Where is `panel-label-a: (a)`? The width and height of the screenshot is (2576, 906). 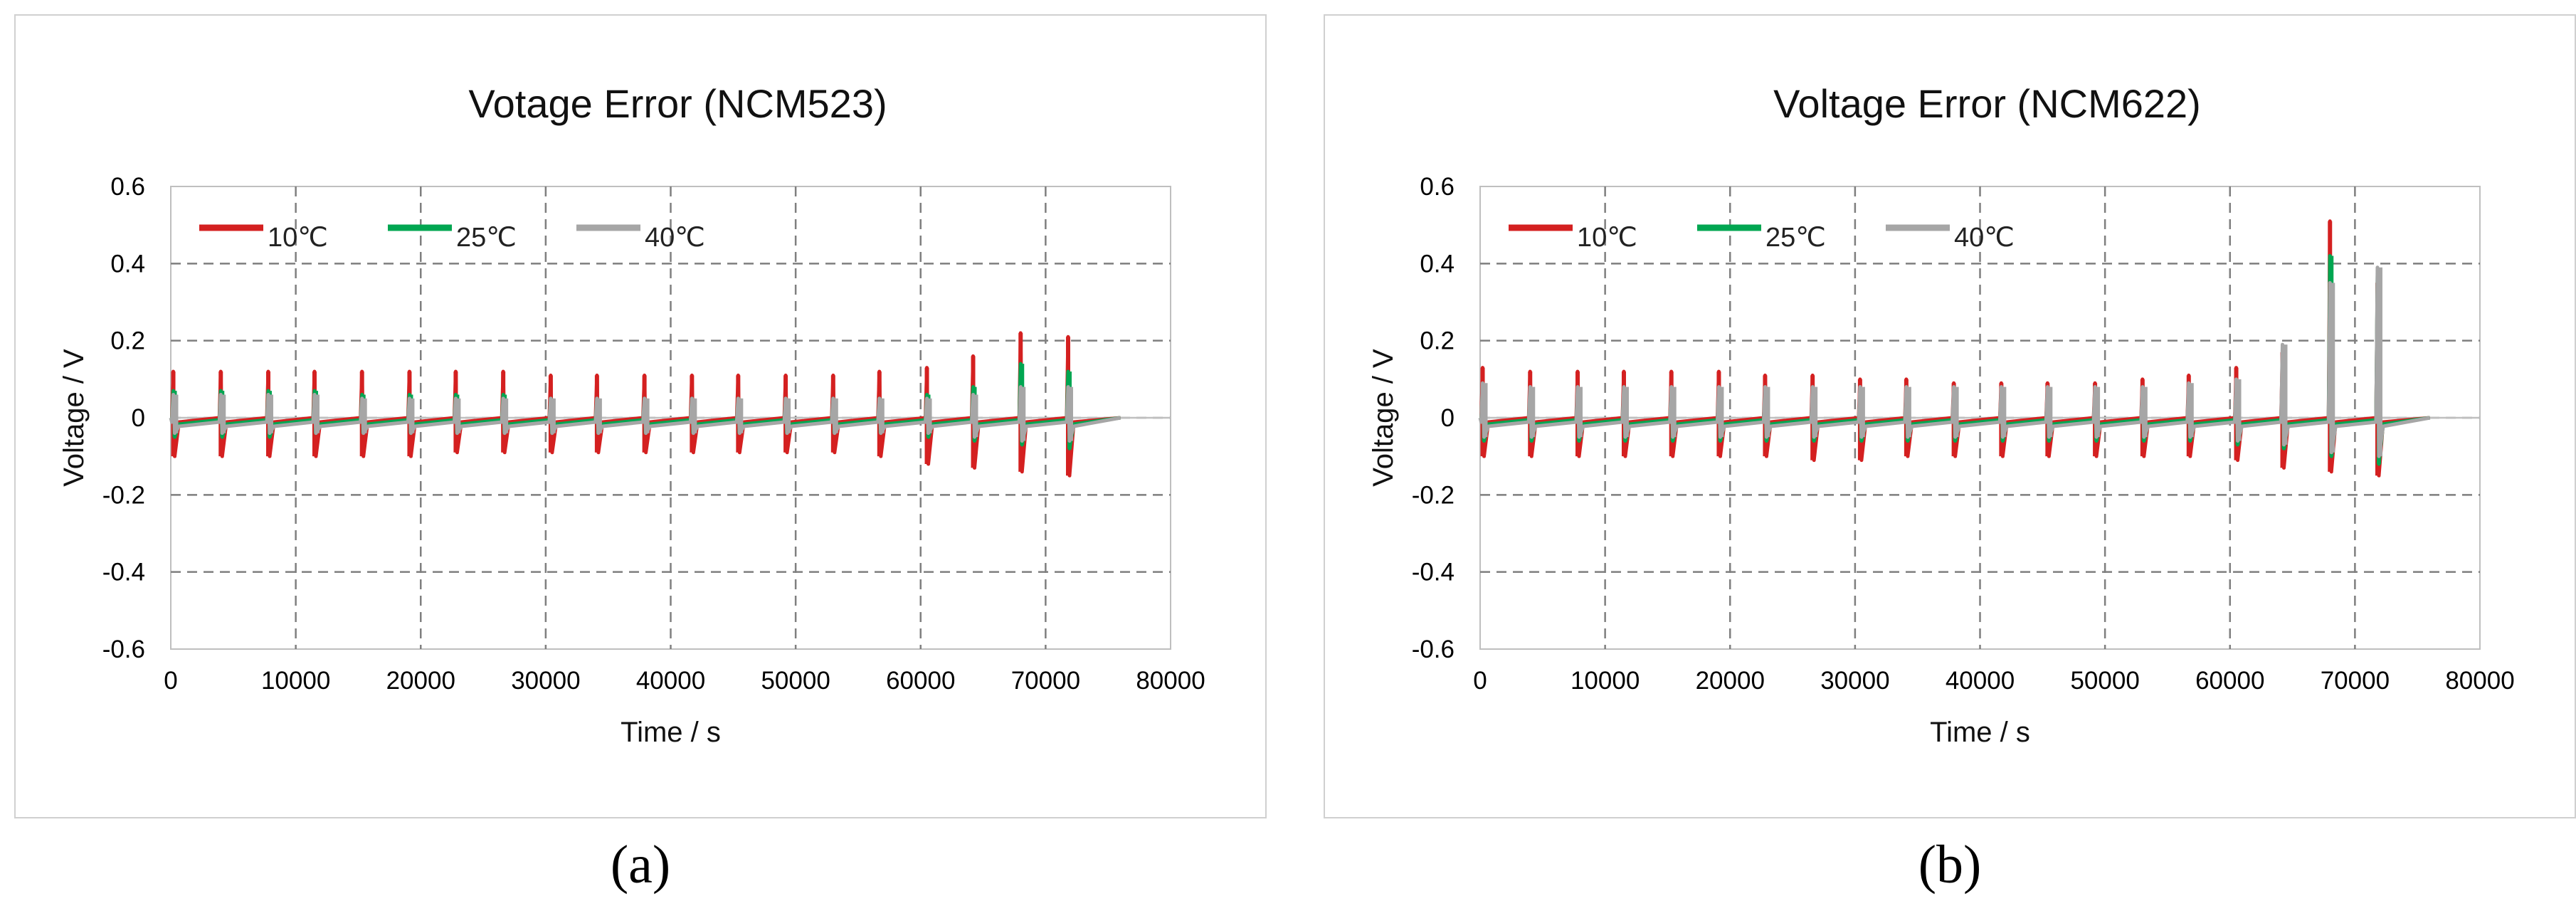
panel-label-a: (a) is located at coordinates (640, 865).